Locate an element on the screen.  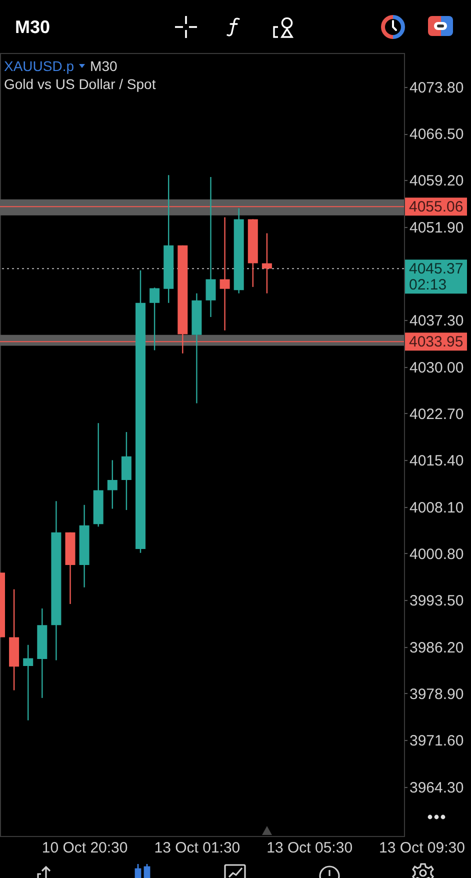
chart-title: XAUUSD.p is located at coordinates (39, 66).